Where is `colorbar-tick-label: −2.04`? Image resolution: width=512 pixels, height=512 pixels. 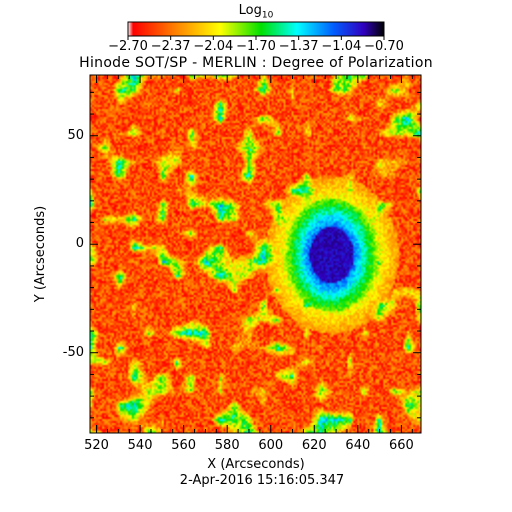
colorbar-tick-label: −2.04 is located at coordinates (213, 46).